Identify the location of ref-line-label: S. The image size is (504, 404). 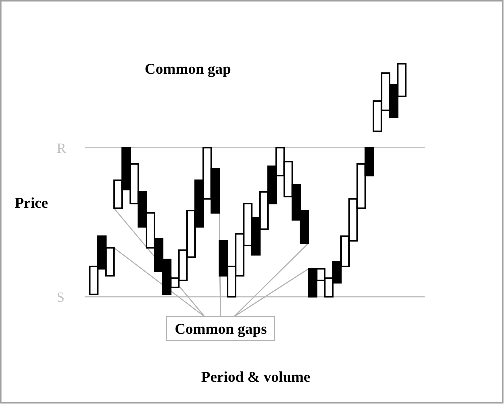
(61, 298).